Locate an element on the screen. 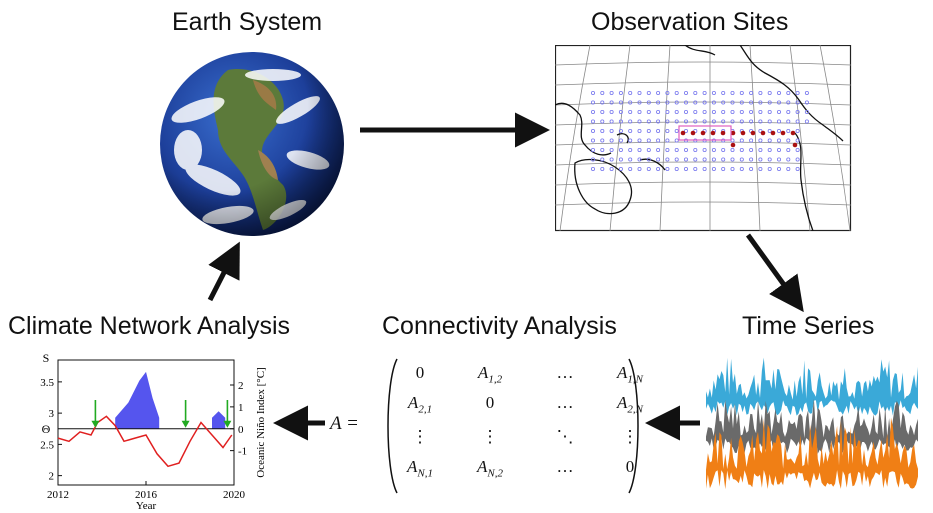 This screenshot has height=513, width=933. connectivity-analysis-title: Connectivity Analysis is located at coordinates (499, 326).